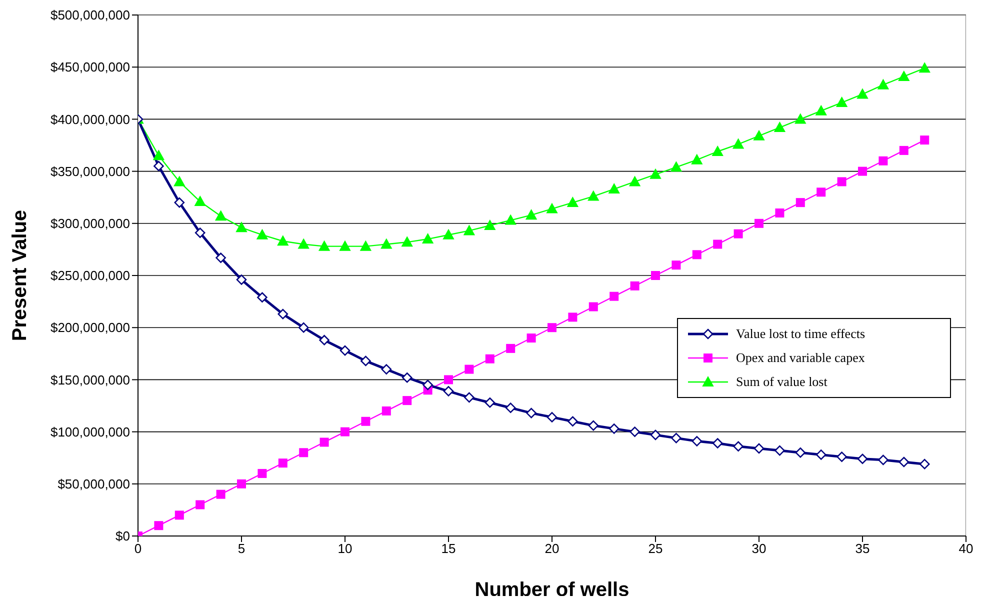 The width and height of the screenshot is (986, 603). I want to click on y-tick-label: $200,000,000, so click(90, 328).